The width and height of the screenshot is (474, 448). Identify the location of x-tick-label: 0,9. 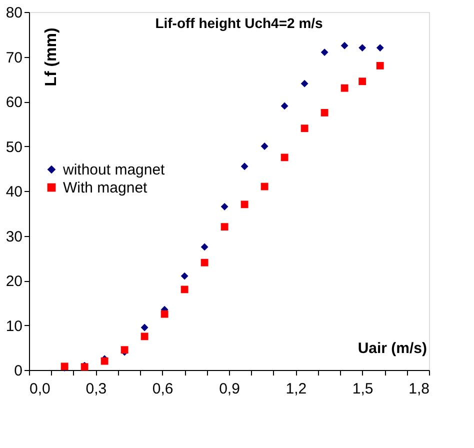
(229, 389).